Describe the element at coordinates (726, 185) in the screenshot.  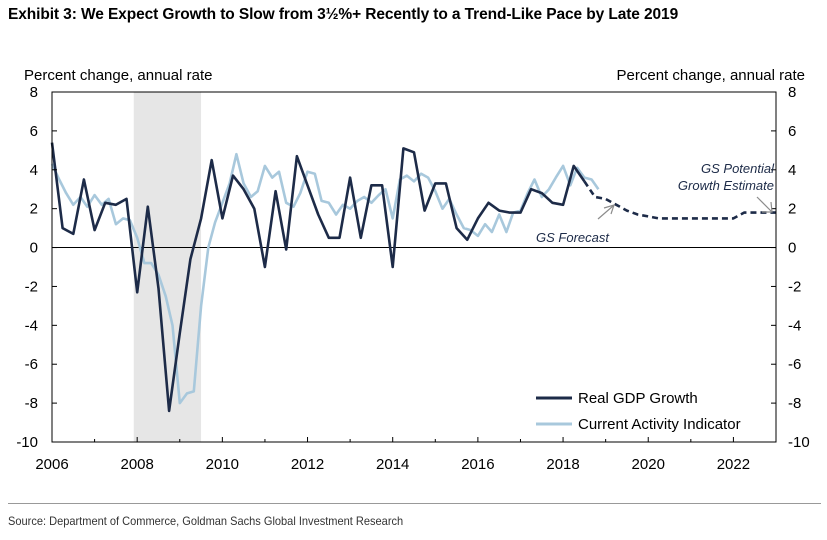
I see `gs-potential-annotation-line2: Growth Estimate` at that location.